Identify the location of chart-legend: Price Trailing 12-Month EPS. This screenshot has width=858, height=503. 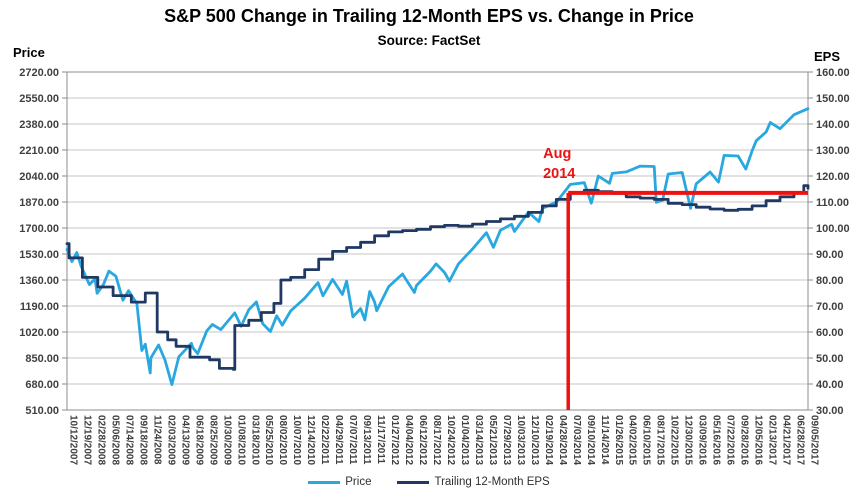
(429, 482).